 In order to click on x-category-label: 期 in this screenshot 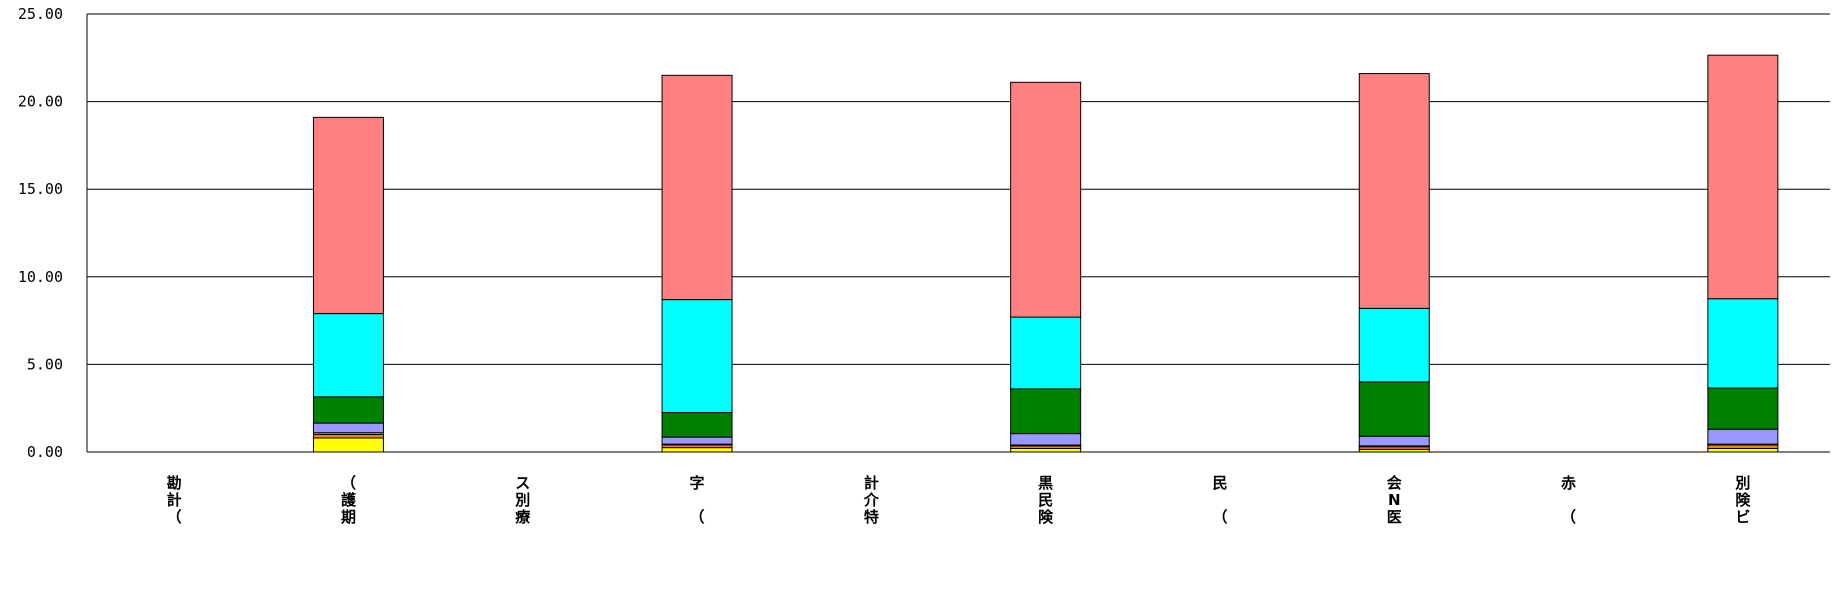, I will do `click(348, 517)`.